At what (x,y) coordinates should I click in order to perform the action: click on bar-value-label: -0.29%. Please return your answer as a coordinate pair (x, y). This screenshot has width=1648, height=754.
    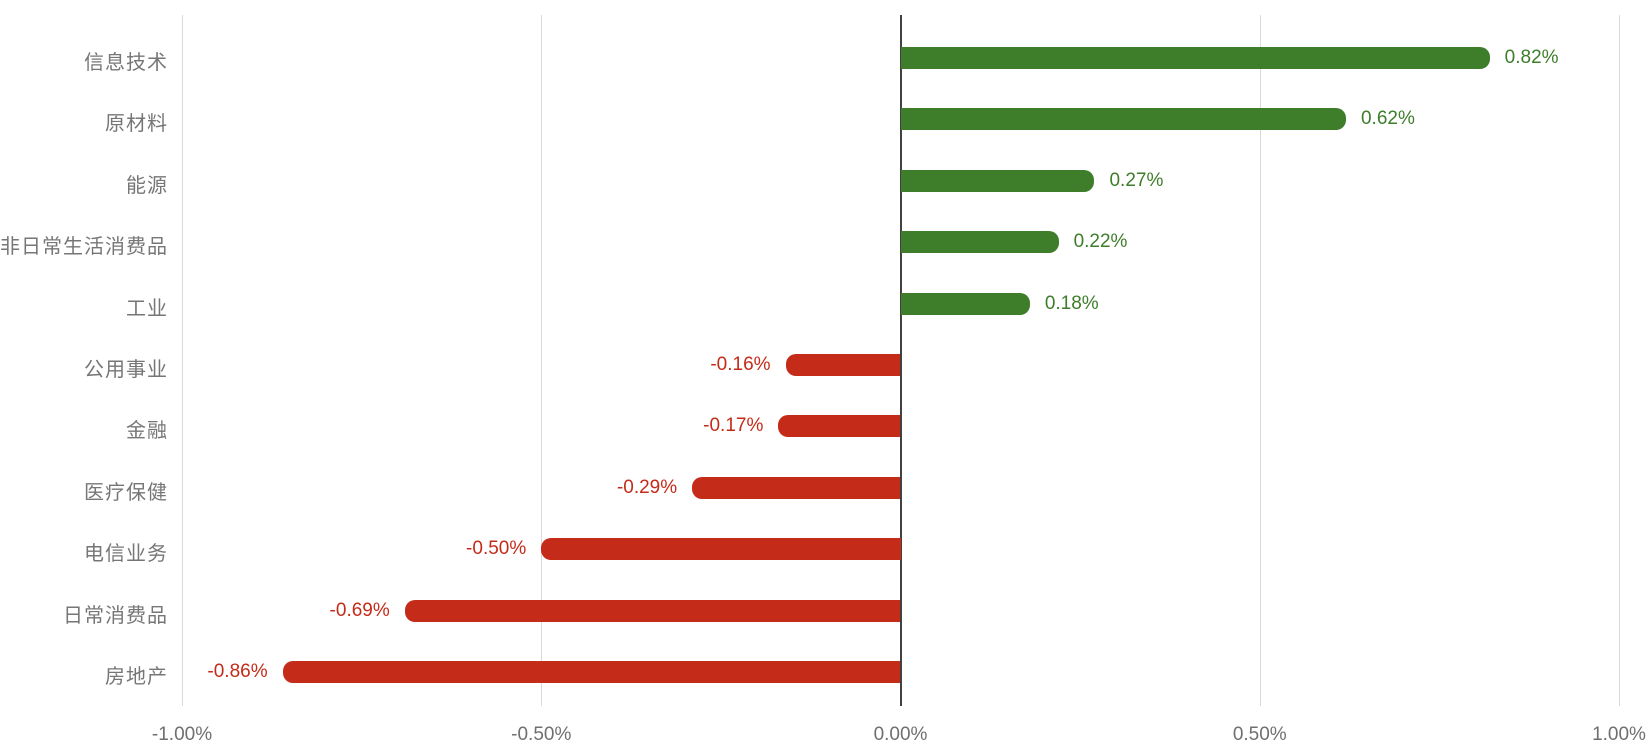
    Looking at the image, I should click on (647, 487).